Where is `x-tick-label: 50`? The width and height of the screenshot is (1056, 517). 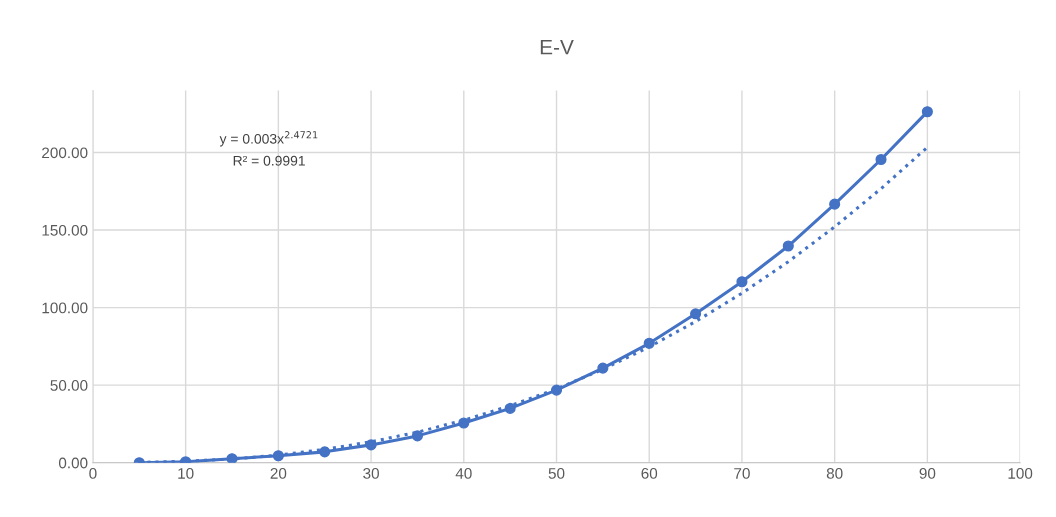
x-tick-label: 50 is located at coordinates (556, 473).